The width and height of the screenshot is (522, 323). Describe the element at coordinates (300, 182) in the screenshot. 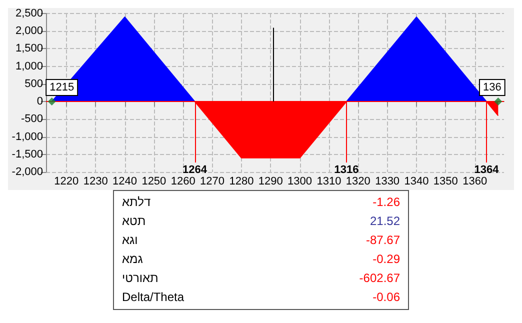

I see `x-tick-label: 1300` at that location.